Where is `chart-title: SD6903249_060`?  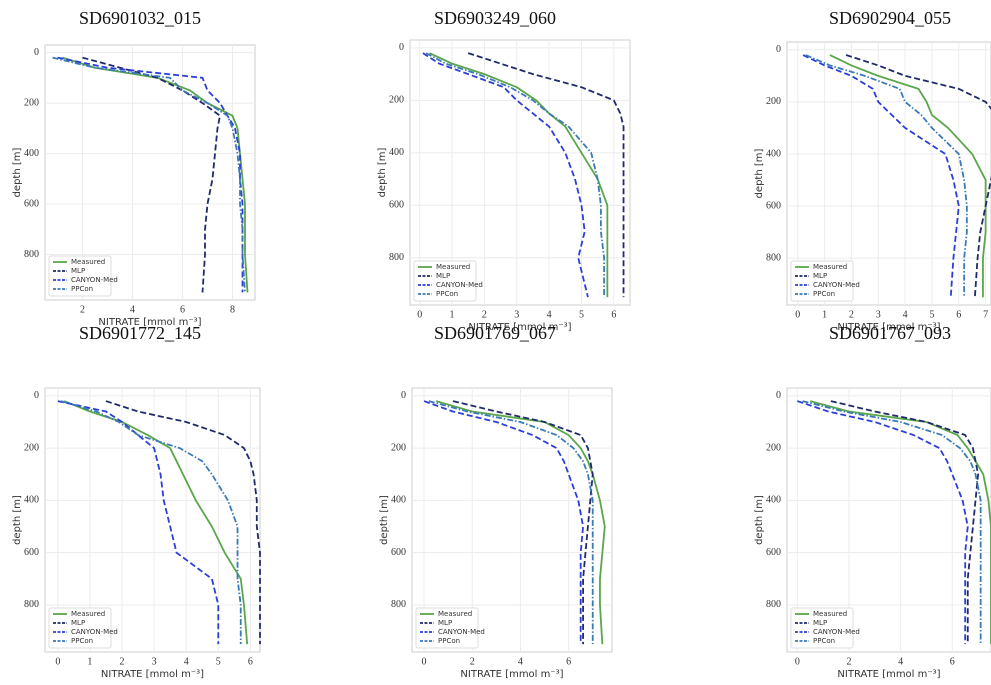 chart-title: SD6903249_060 is located at coordinates (495, 18).